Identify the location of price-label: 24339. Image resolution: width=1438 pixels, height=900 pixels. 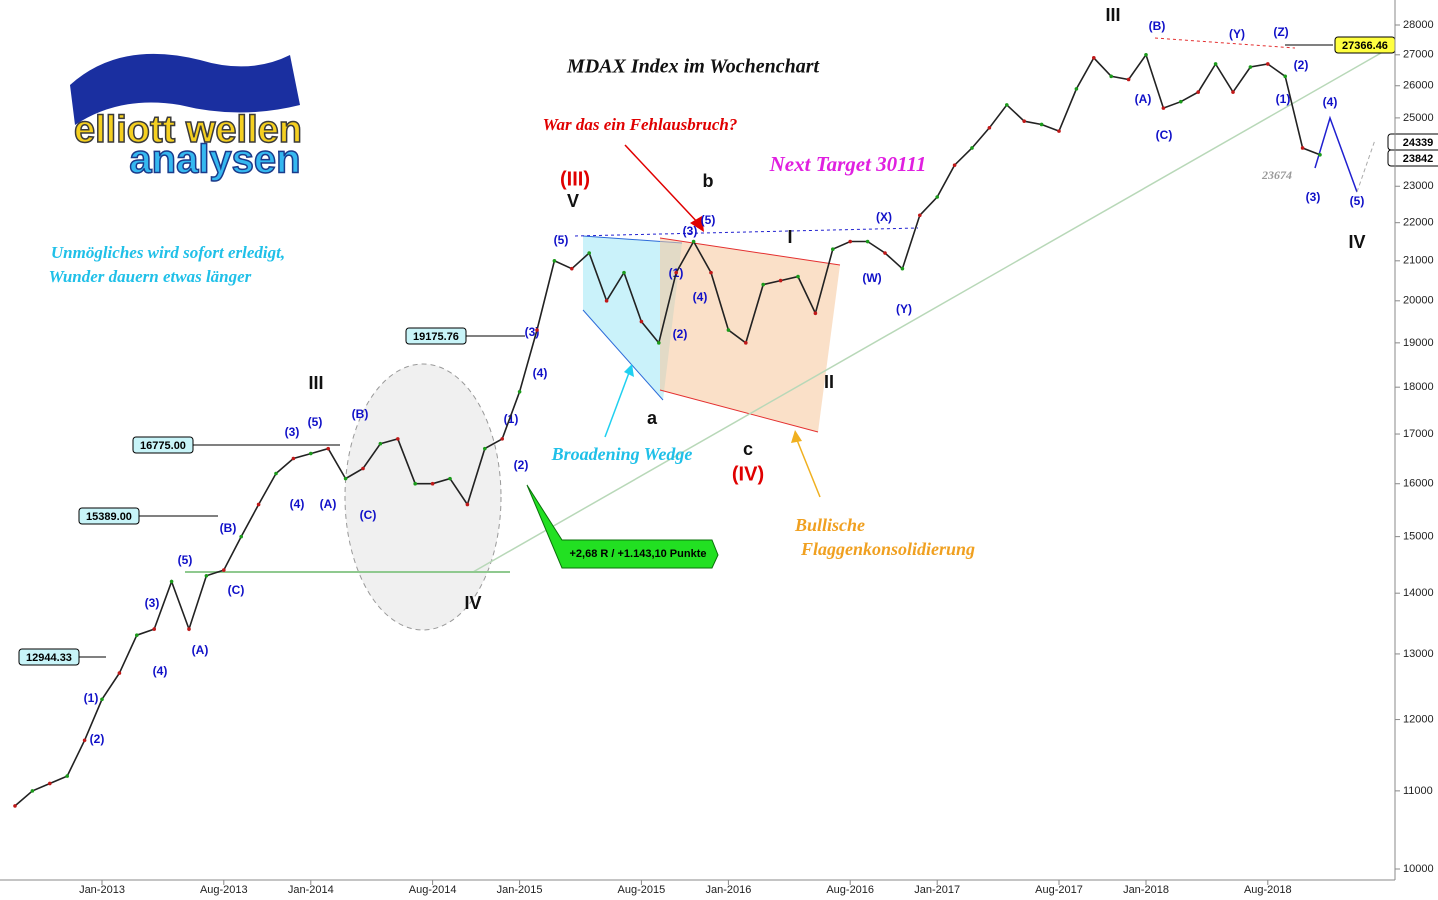
(1418, 143).